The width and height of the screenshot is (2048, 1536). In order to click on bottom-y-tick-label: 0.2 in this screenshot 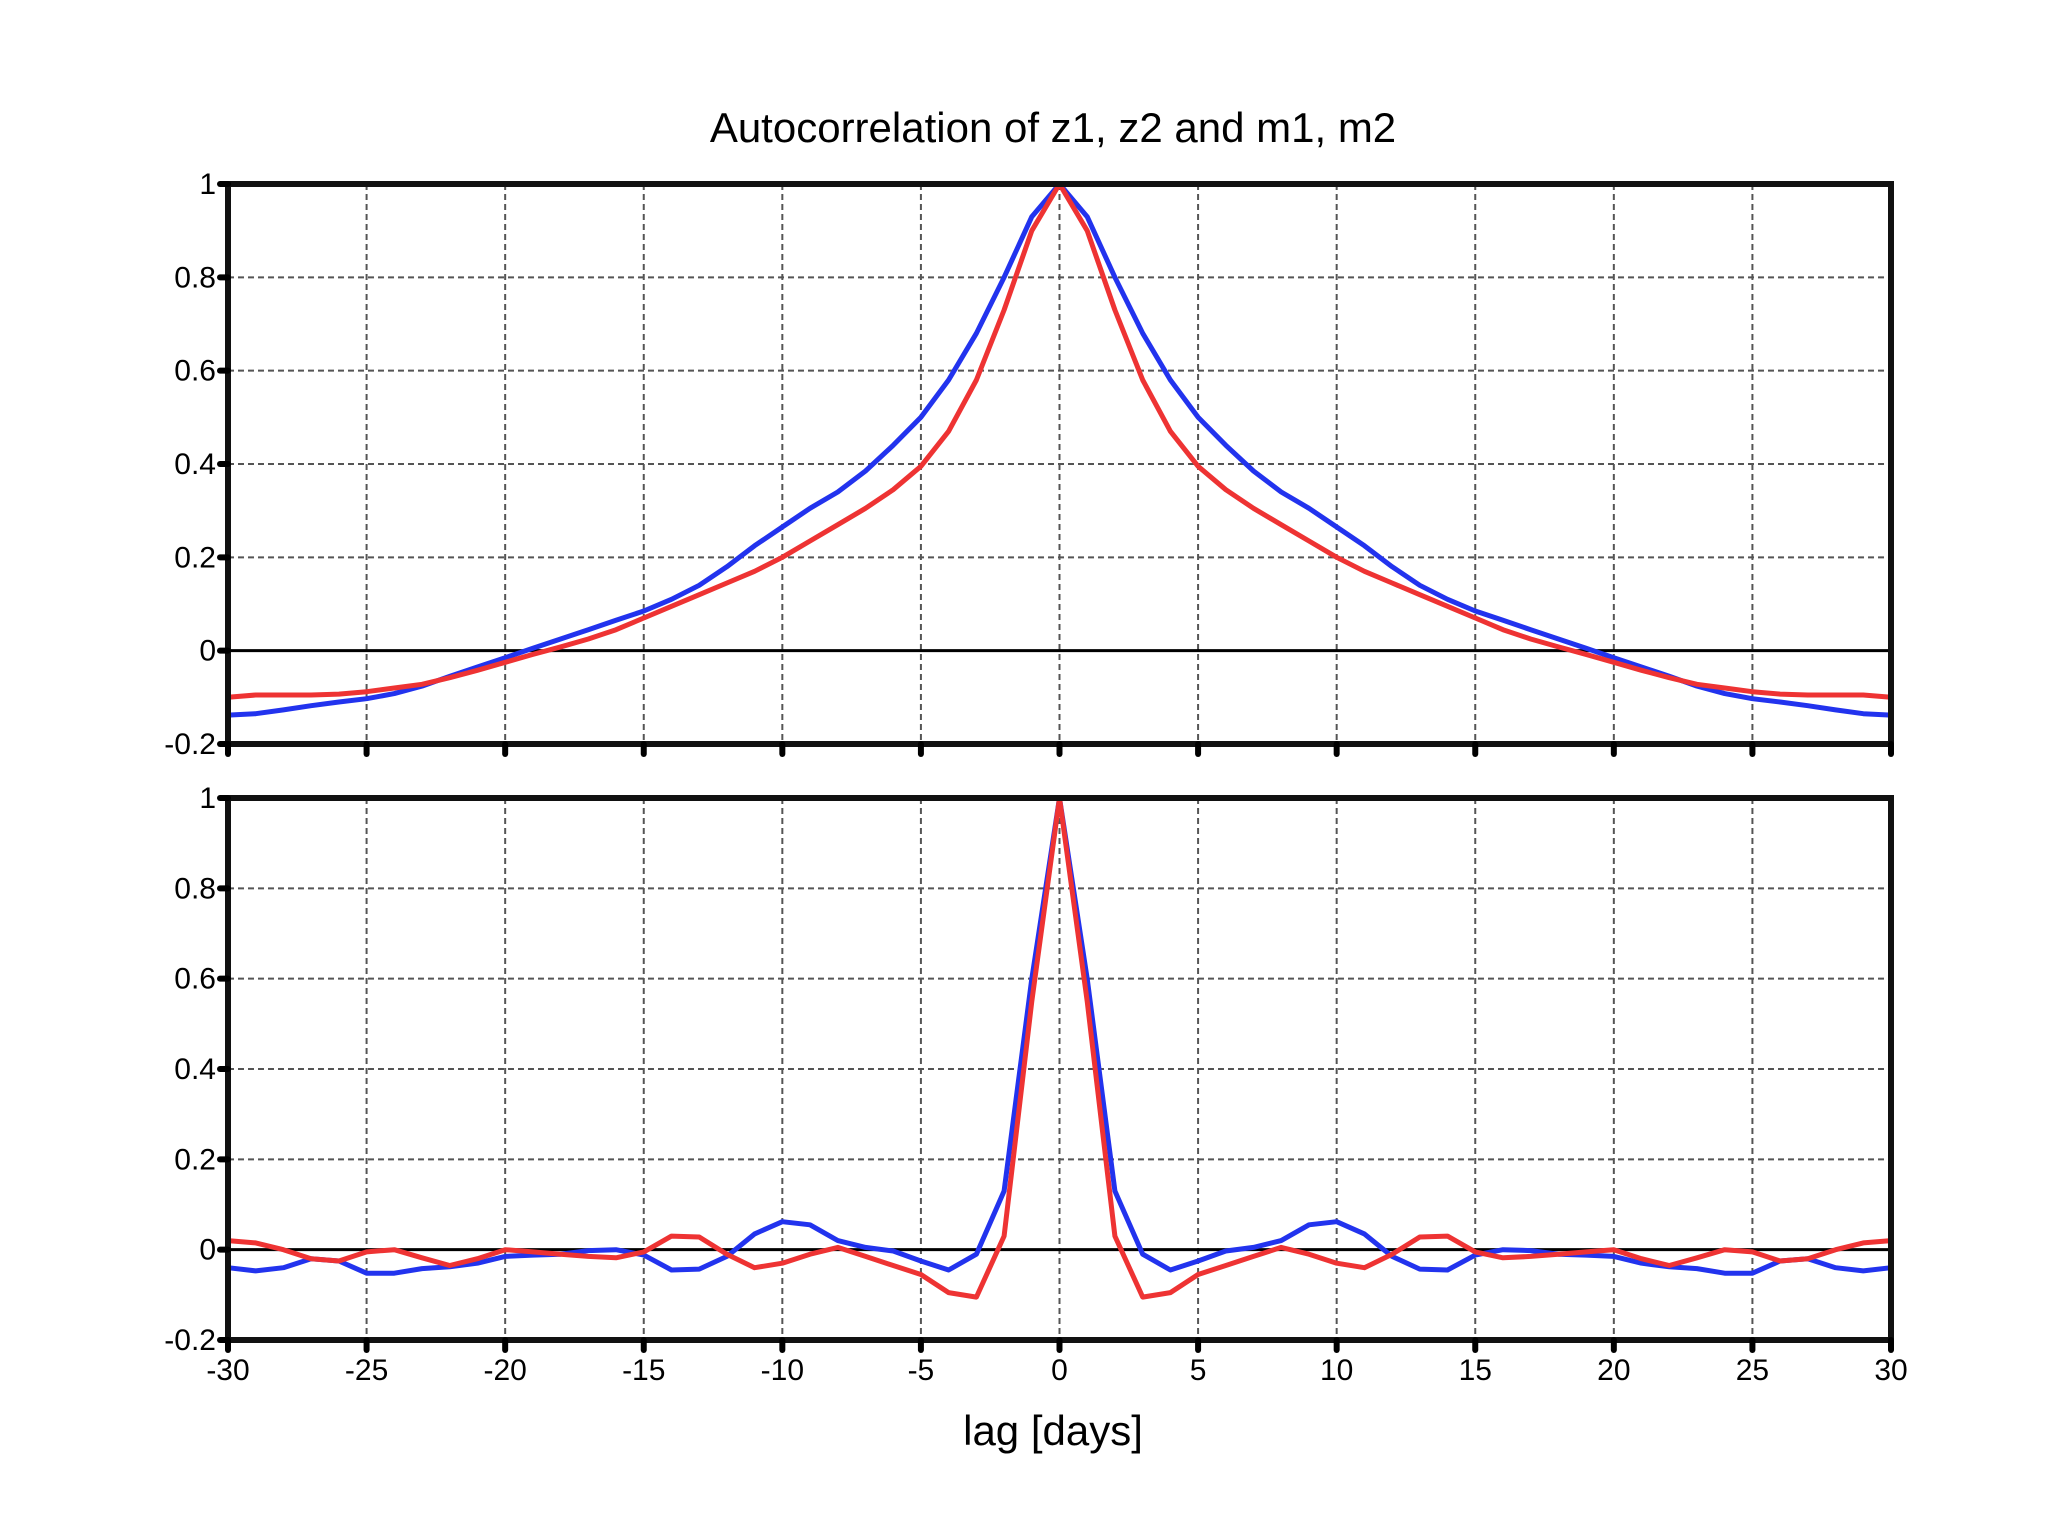, I will do `click(195, 1159)`.